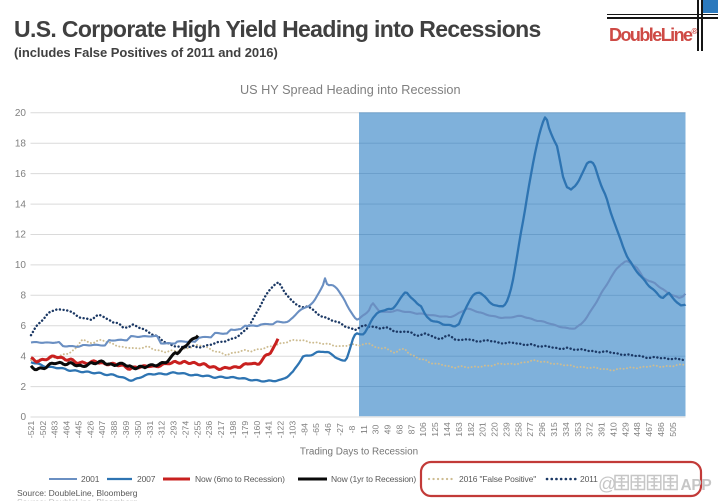 This screenshot has height=501, width=718. I want to click on svg-text: 0, so click(23, 417).